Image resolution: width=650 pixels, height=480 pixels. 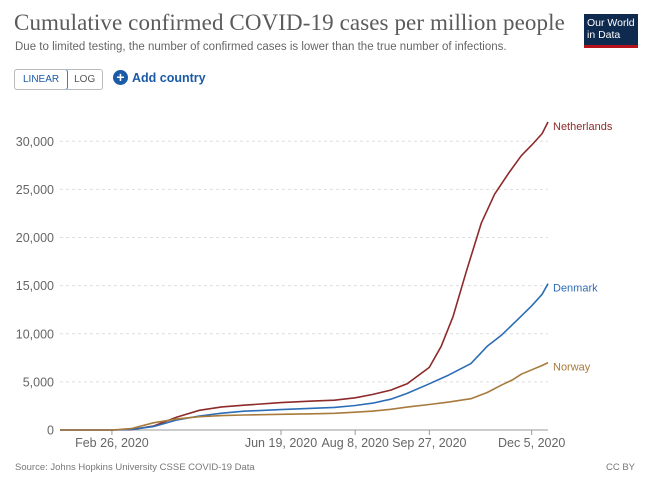 I want to click on logo-line-1: Our World, so click(x=611, y=23).